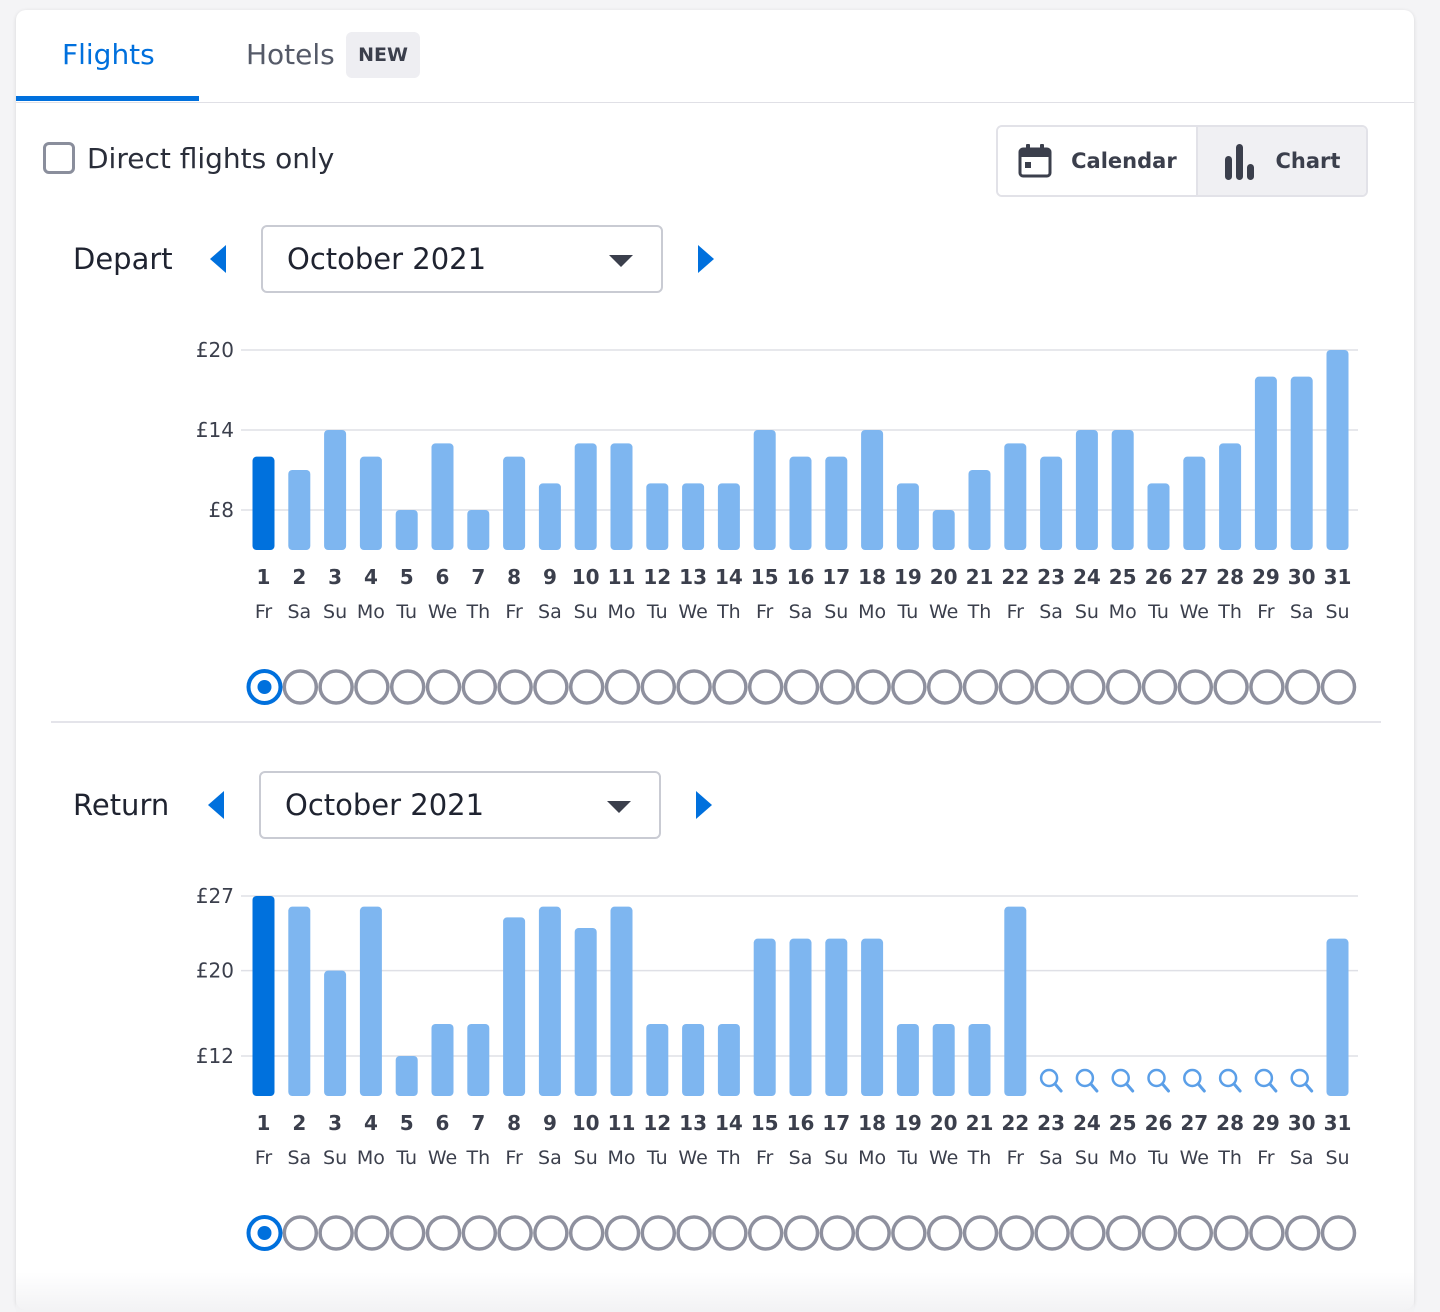  What do you see at coordinates (188, 158) in the screenshot?
I see `direct-flights-toggle: Direct flights only` at bounding box center [188, 158].